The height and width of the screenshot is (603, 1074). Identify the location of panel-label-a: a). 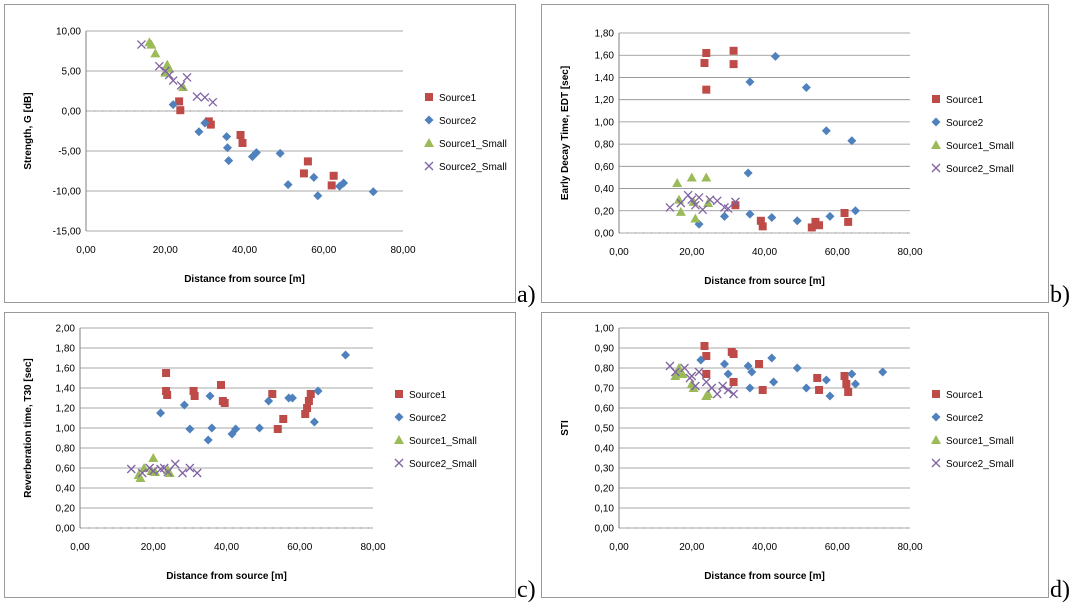
(526, 295).